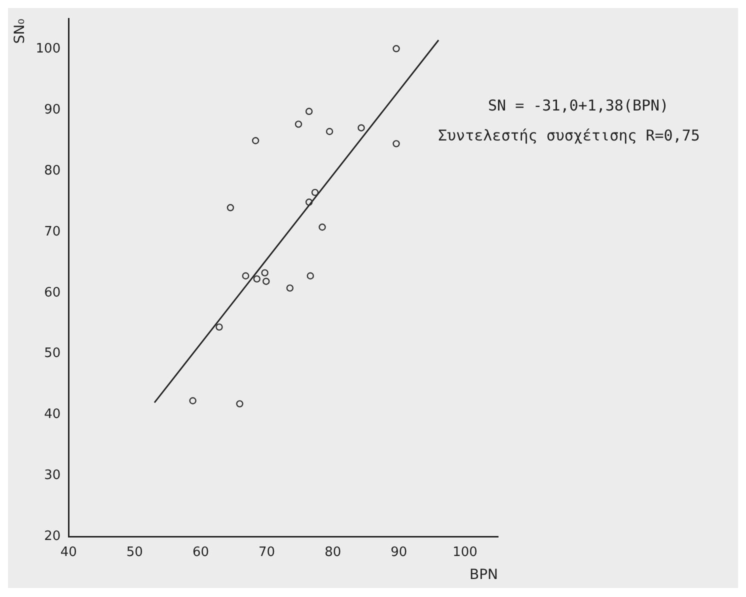  What do you see at coordinates (52, 476) in the screenshot?
I see `y-tick-label: 30` at bounding box center [52, 476].